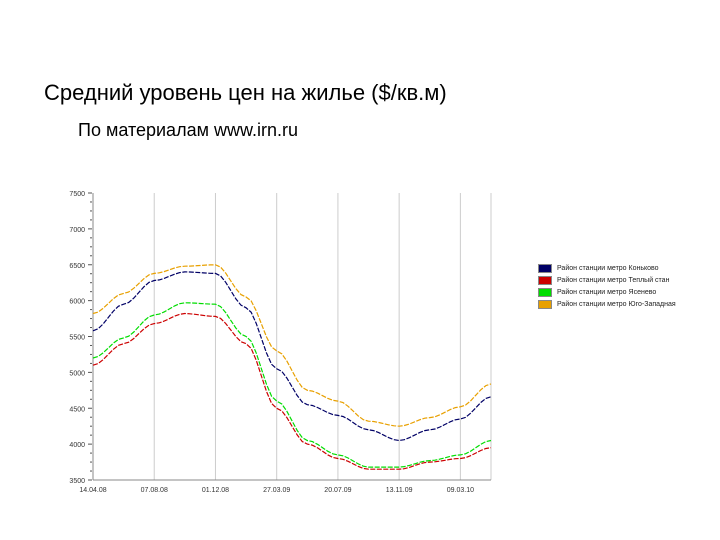  Describe the element at coordinates (92, 490) in the screenshot. I see `x-tick-label: 14.04.08` at that location.